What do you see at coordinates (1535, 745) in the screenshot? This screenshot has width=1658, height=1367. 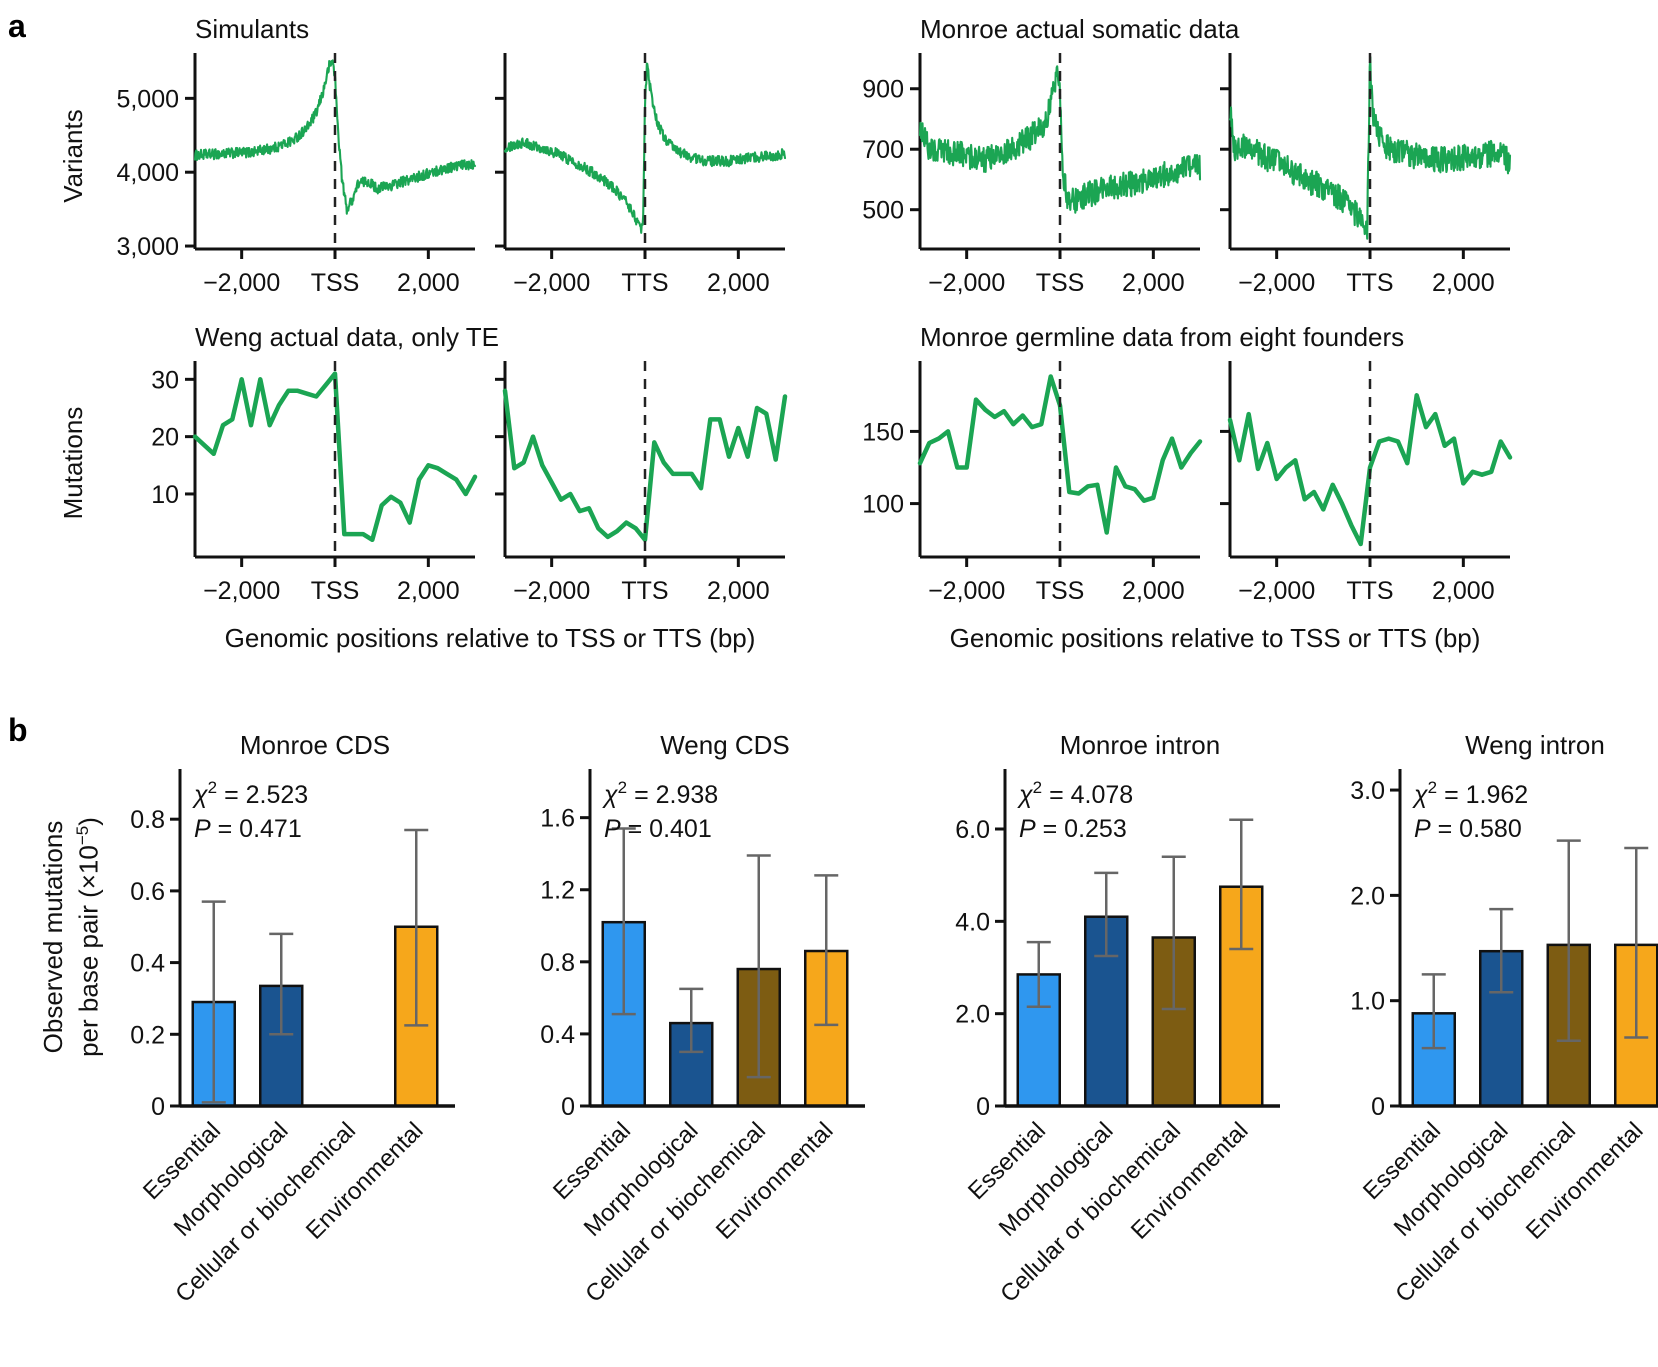 I see `bar-chart-weng-intron-title: Weng intron` at bounding box center [1535, 745].